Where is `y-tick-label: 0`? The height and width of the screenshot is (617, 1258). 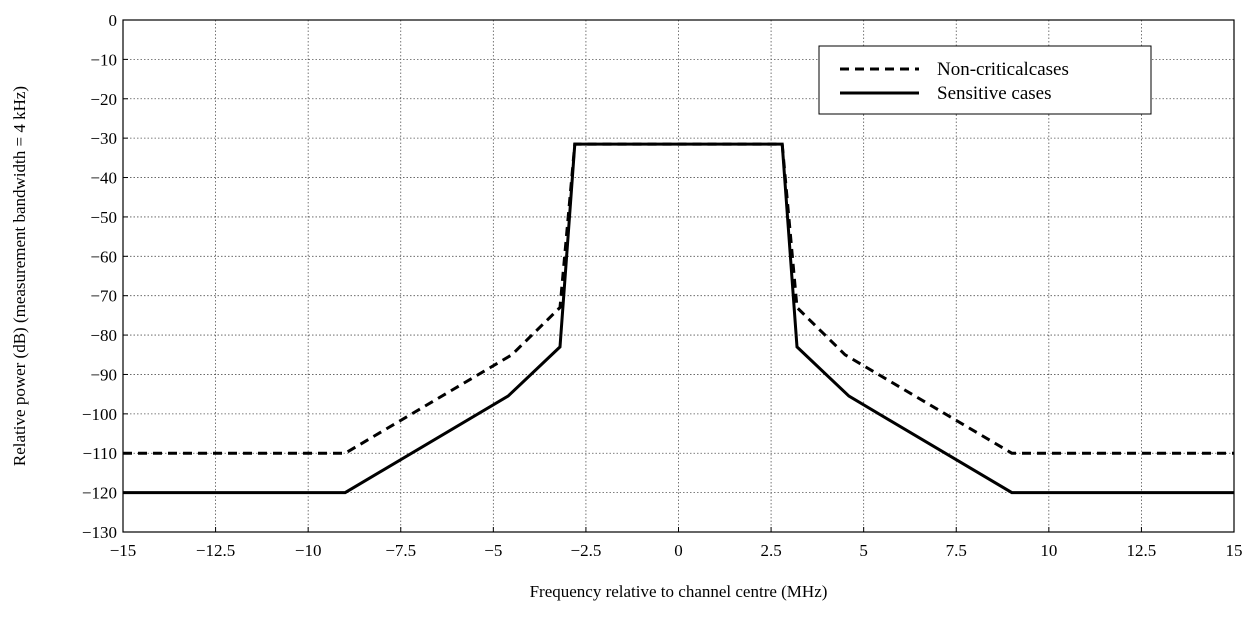 y-tick-label: 0 is located at coordinates (113, 20).